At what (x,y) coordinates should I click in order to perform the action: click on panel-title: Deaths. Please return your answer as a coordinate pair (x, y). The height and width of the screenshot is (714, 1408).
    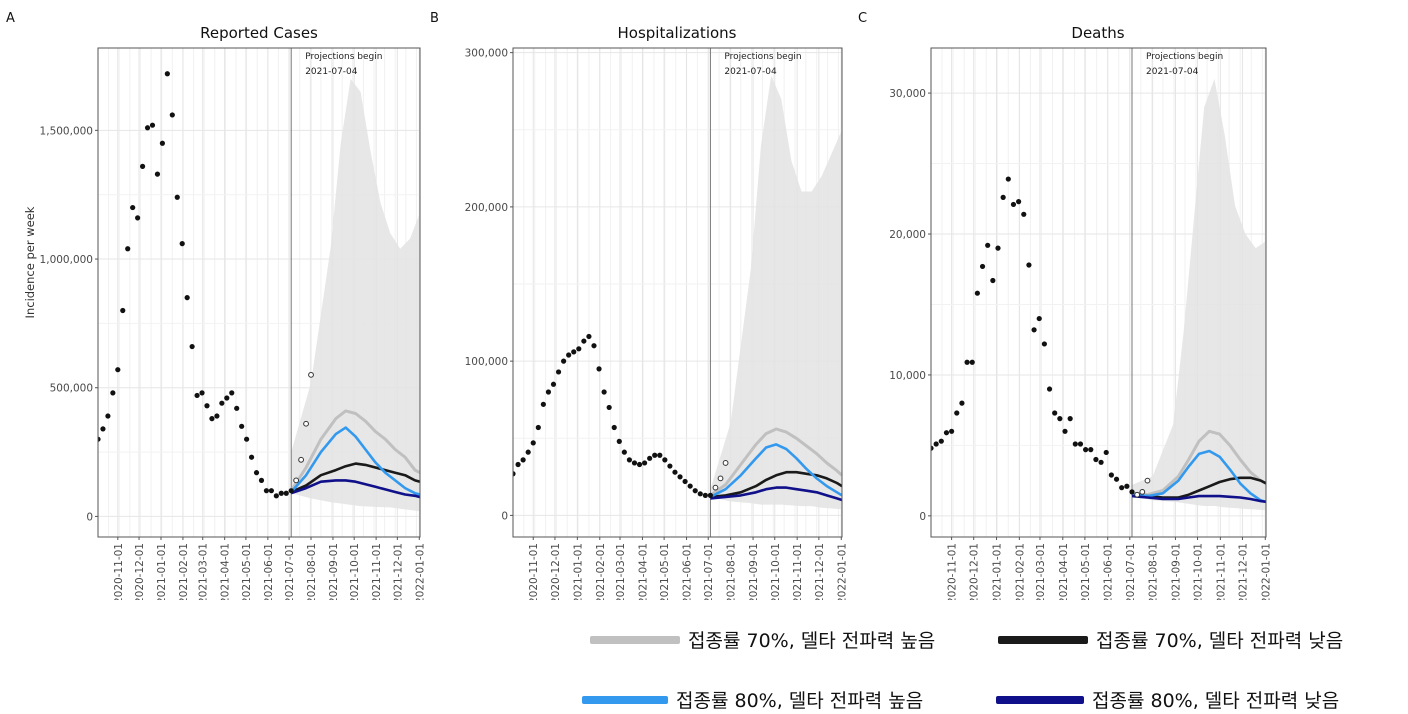
    Looking at the image, I should click on (1097, 33).